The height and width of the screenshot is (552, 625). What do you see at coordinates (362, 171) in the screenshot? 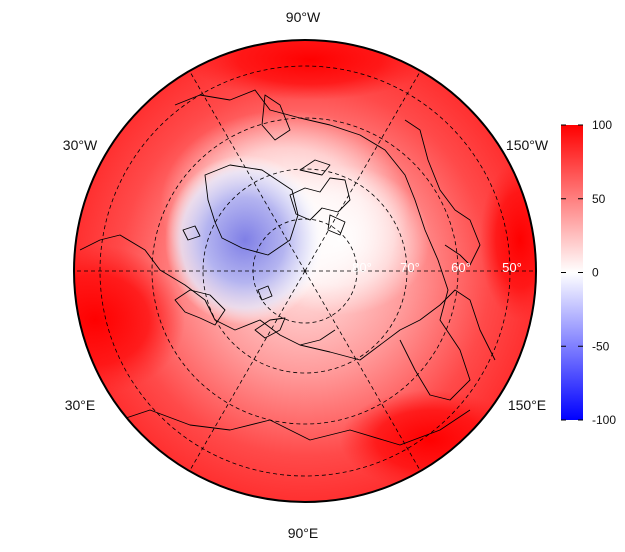
I see `meridian--120` at bounding box center [362, 171].